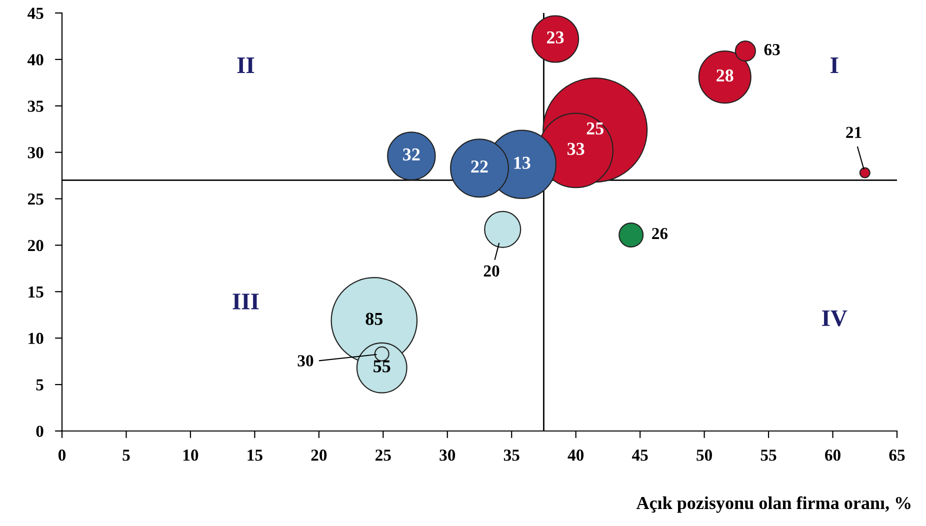 The width and height of the screenshot is (926, 526). Describe the element at coordinates (555, 37) in the screenshot. I see `annotation: 23` at that location.